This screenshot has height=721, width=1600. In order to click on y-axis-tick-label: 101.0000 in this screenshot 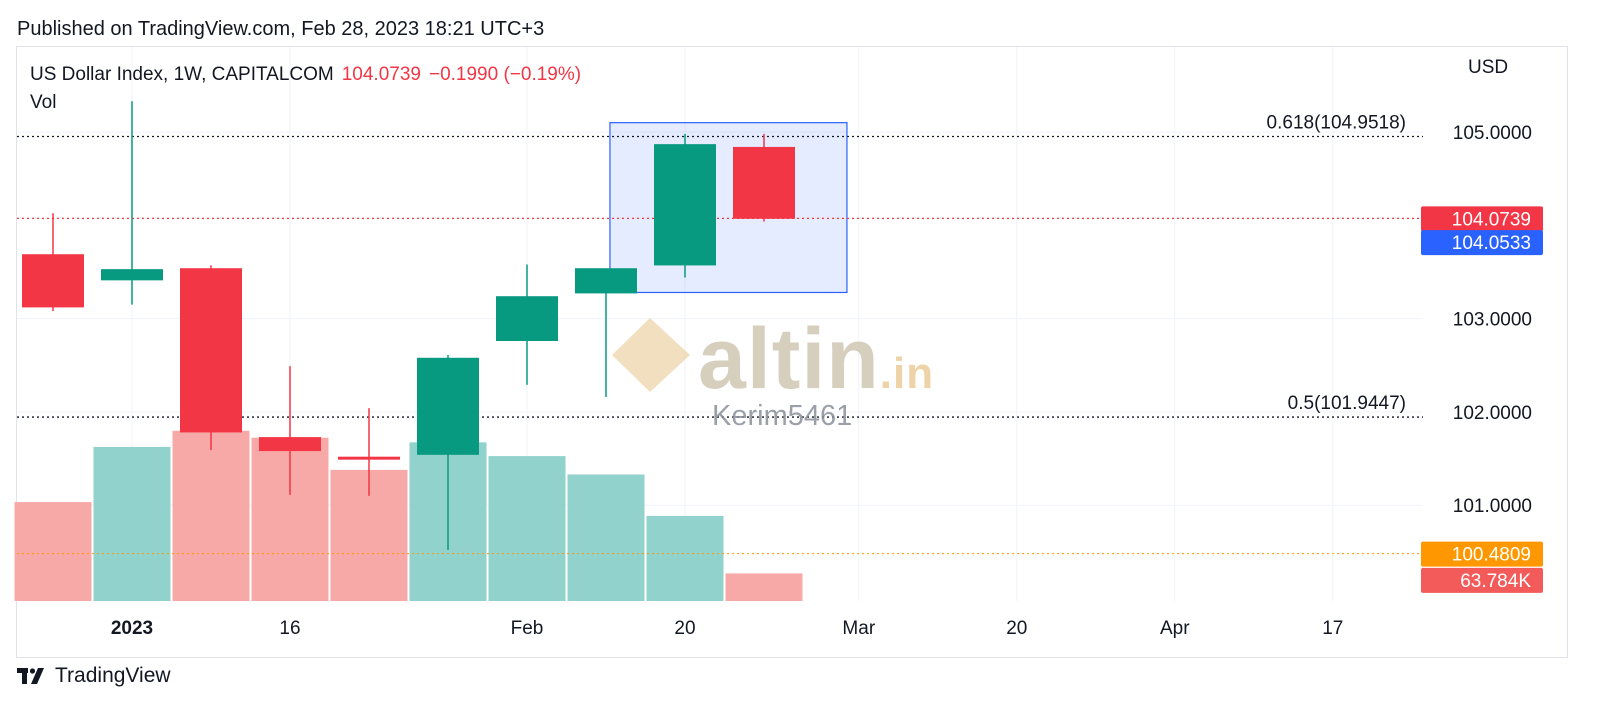, I will do `click(1492, 506)`.